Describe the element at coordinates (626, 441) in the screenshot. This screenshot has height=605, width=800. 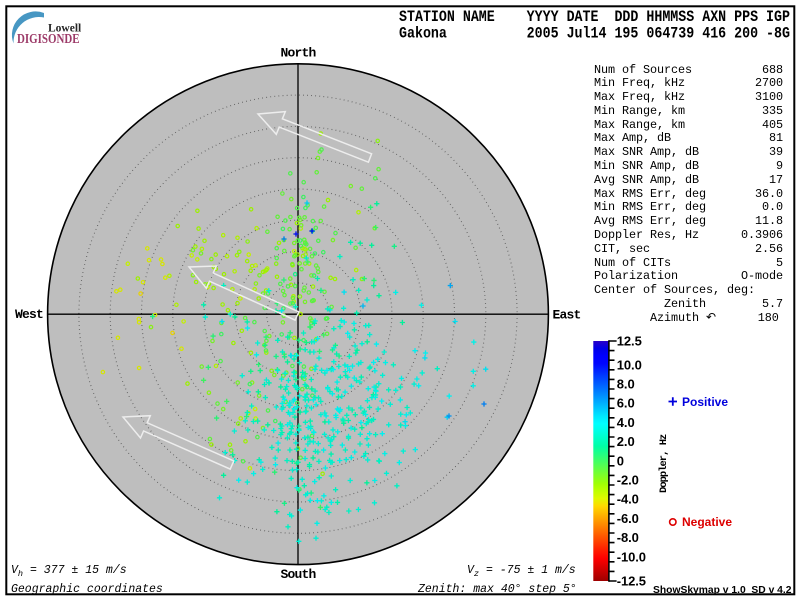
I see `svg-text: 2.0` at that location.